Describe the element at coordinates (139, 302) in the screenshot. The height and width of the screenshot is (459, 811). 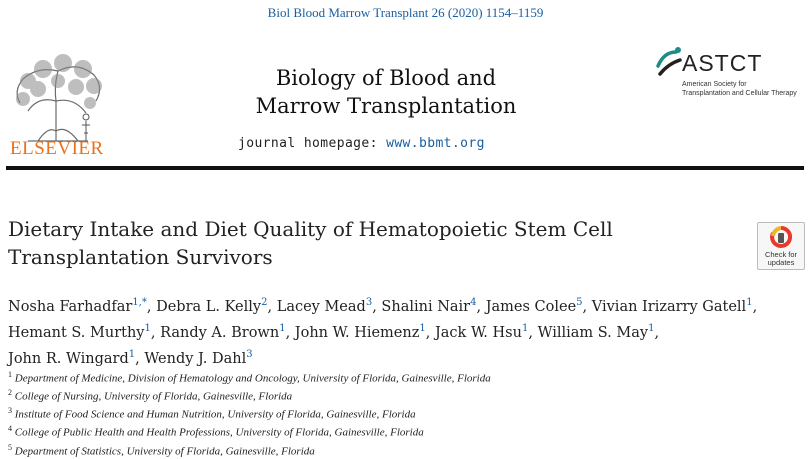
I see `author-affiliation-marker: 1,*` at that location.